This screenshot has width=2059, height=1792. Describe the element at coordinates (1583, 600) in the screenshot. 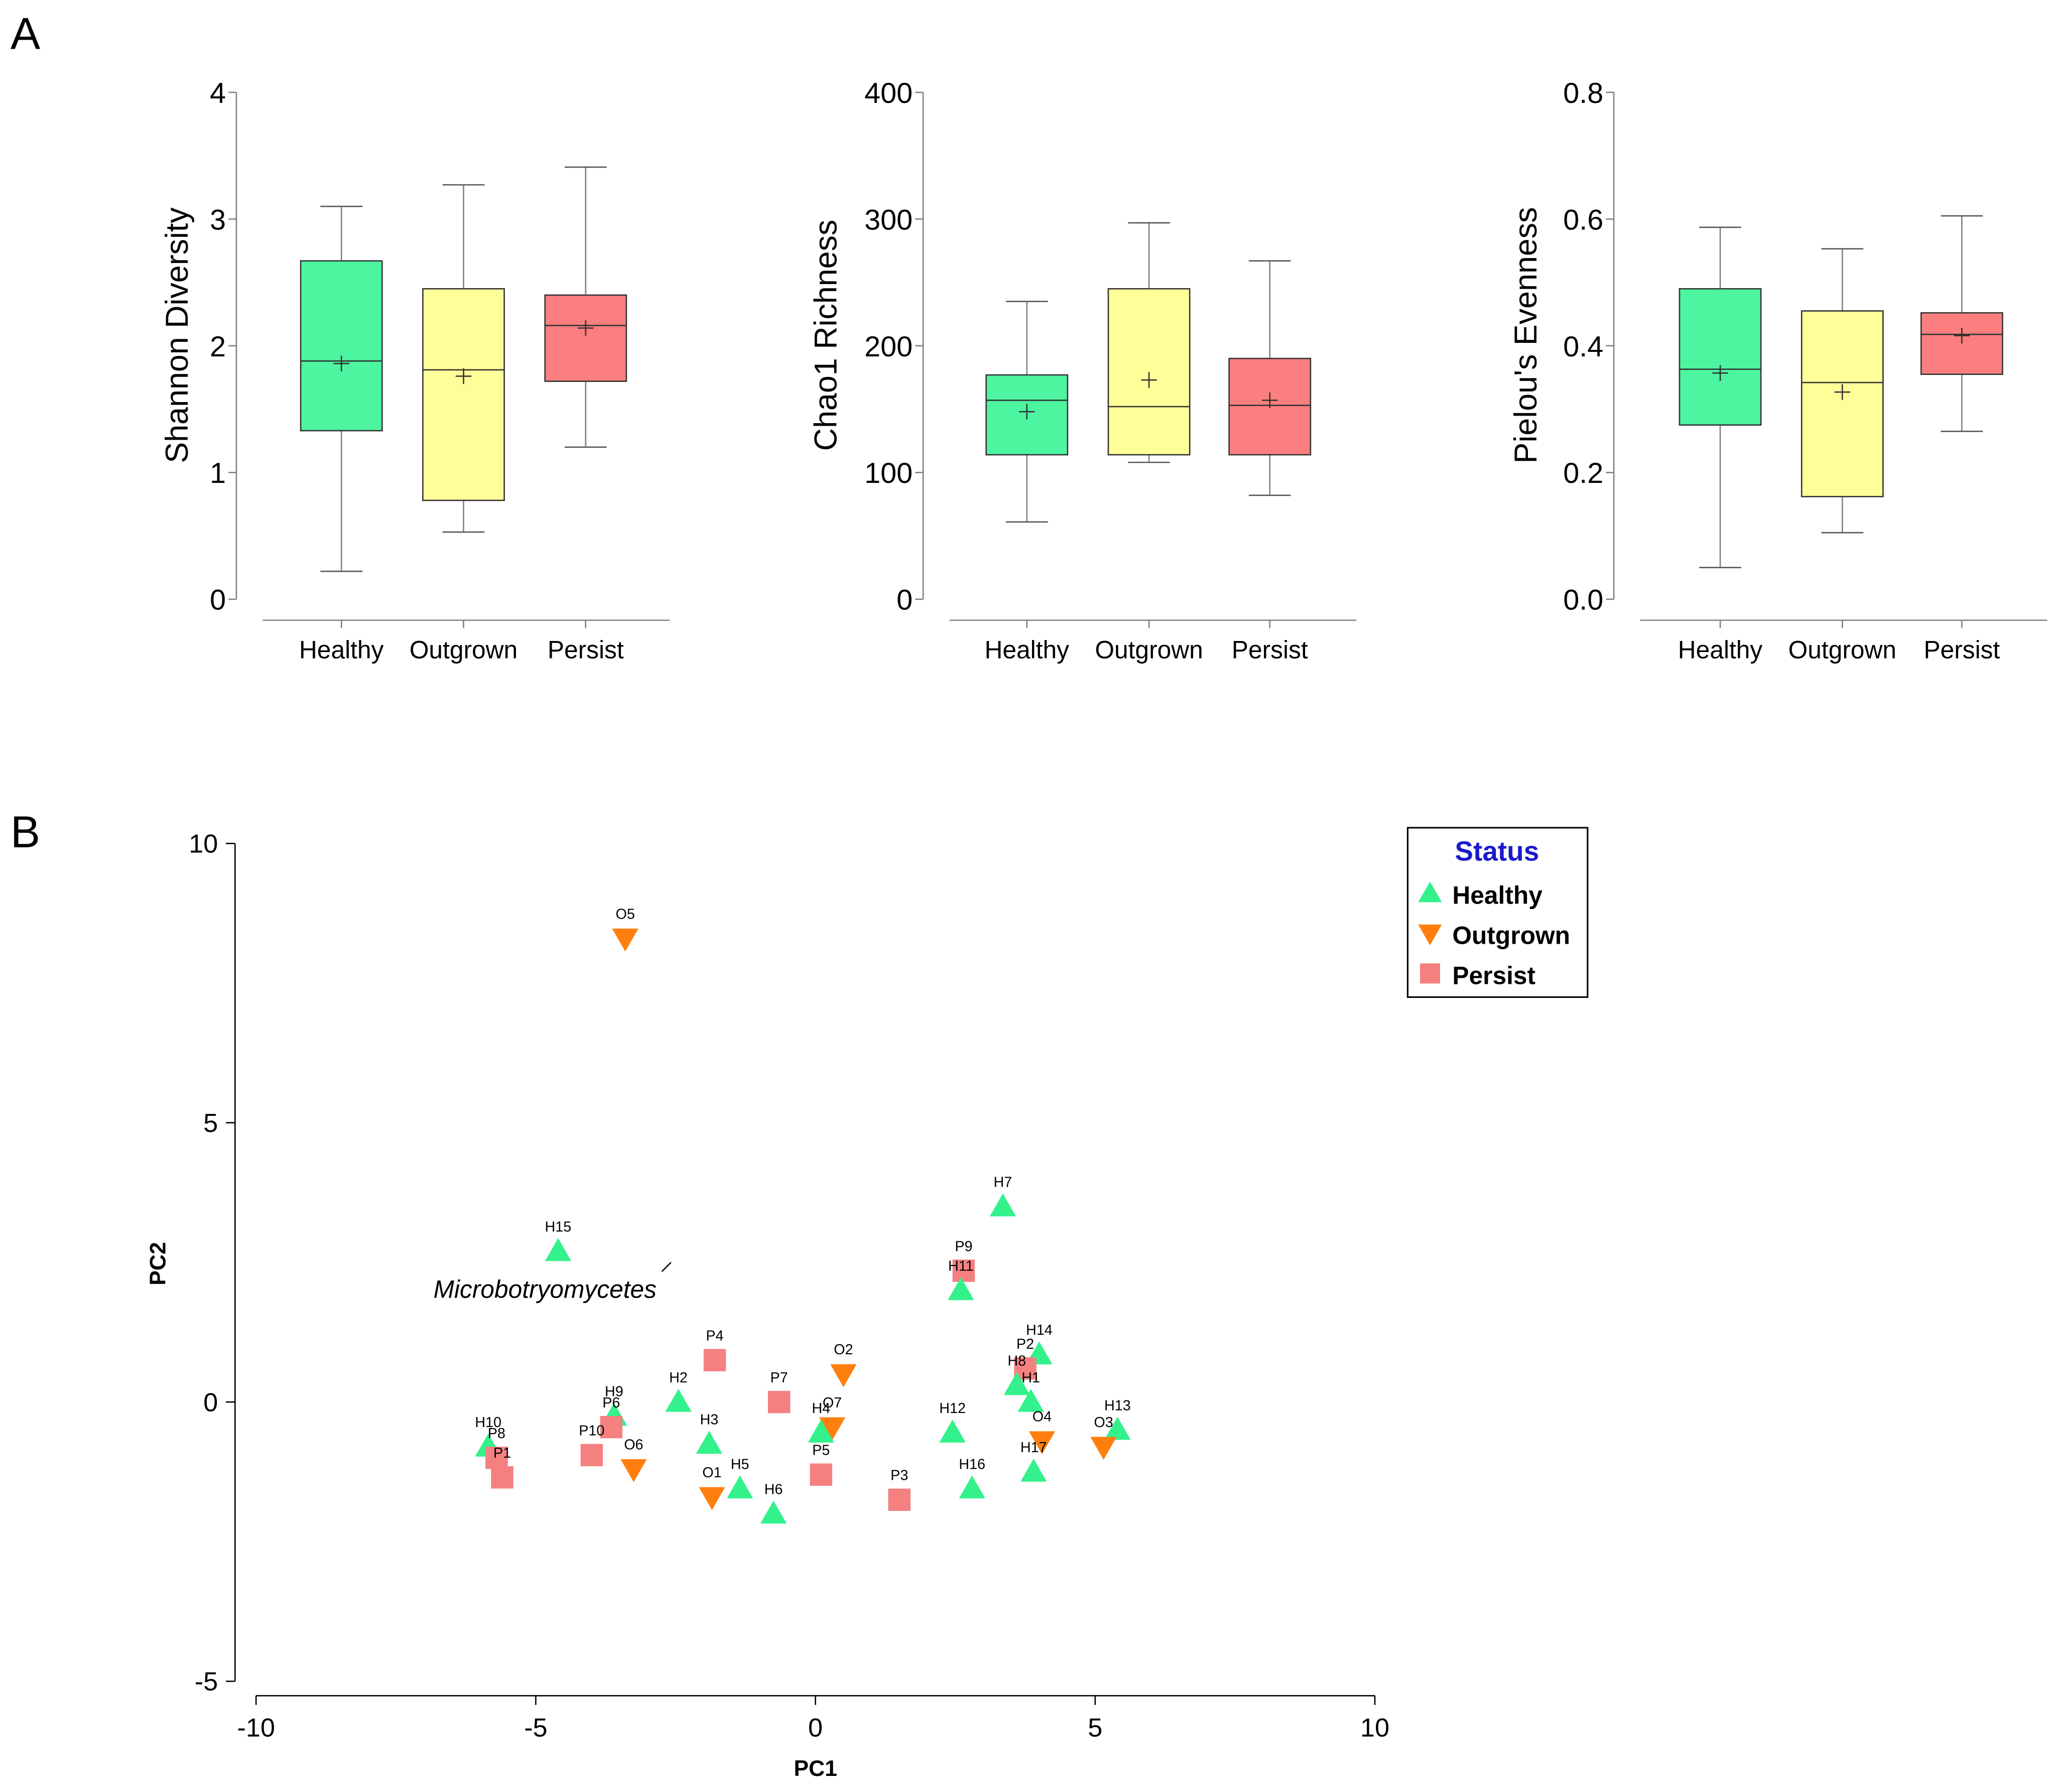

I see `y-tick-label: 0.0` at that location.